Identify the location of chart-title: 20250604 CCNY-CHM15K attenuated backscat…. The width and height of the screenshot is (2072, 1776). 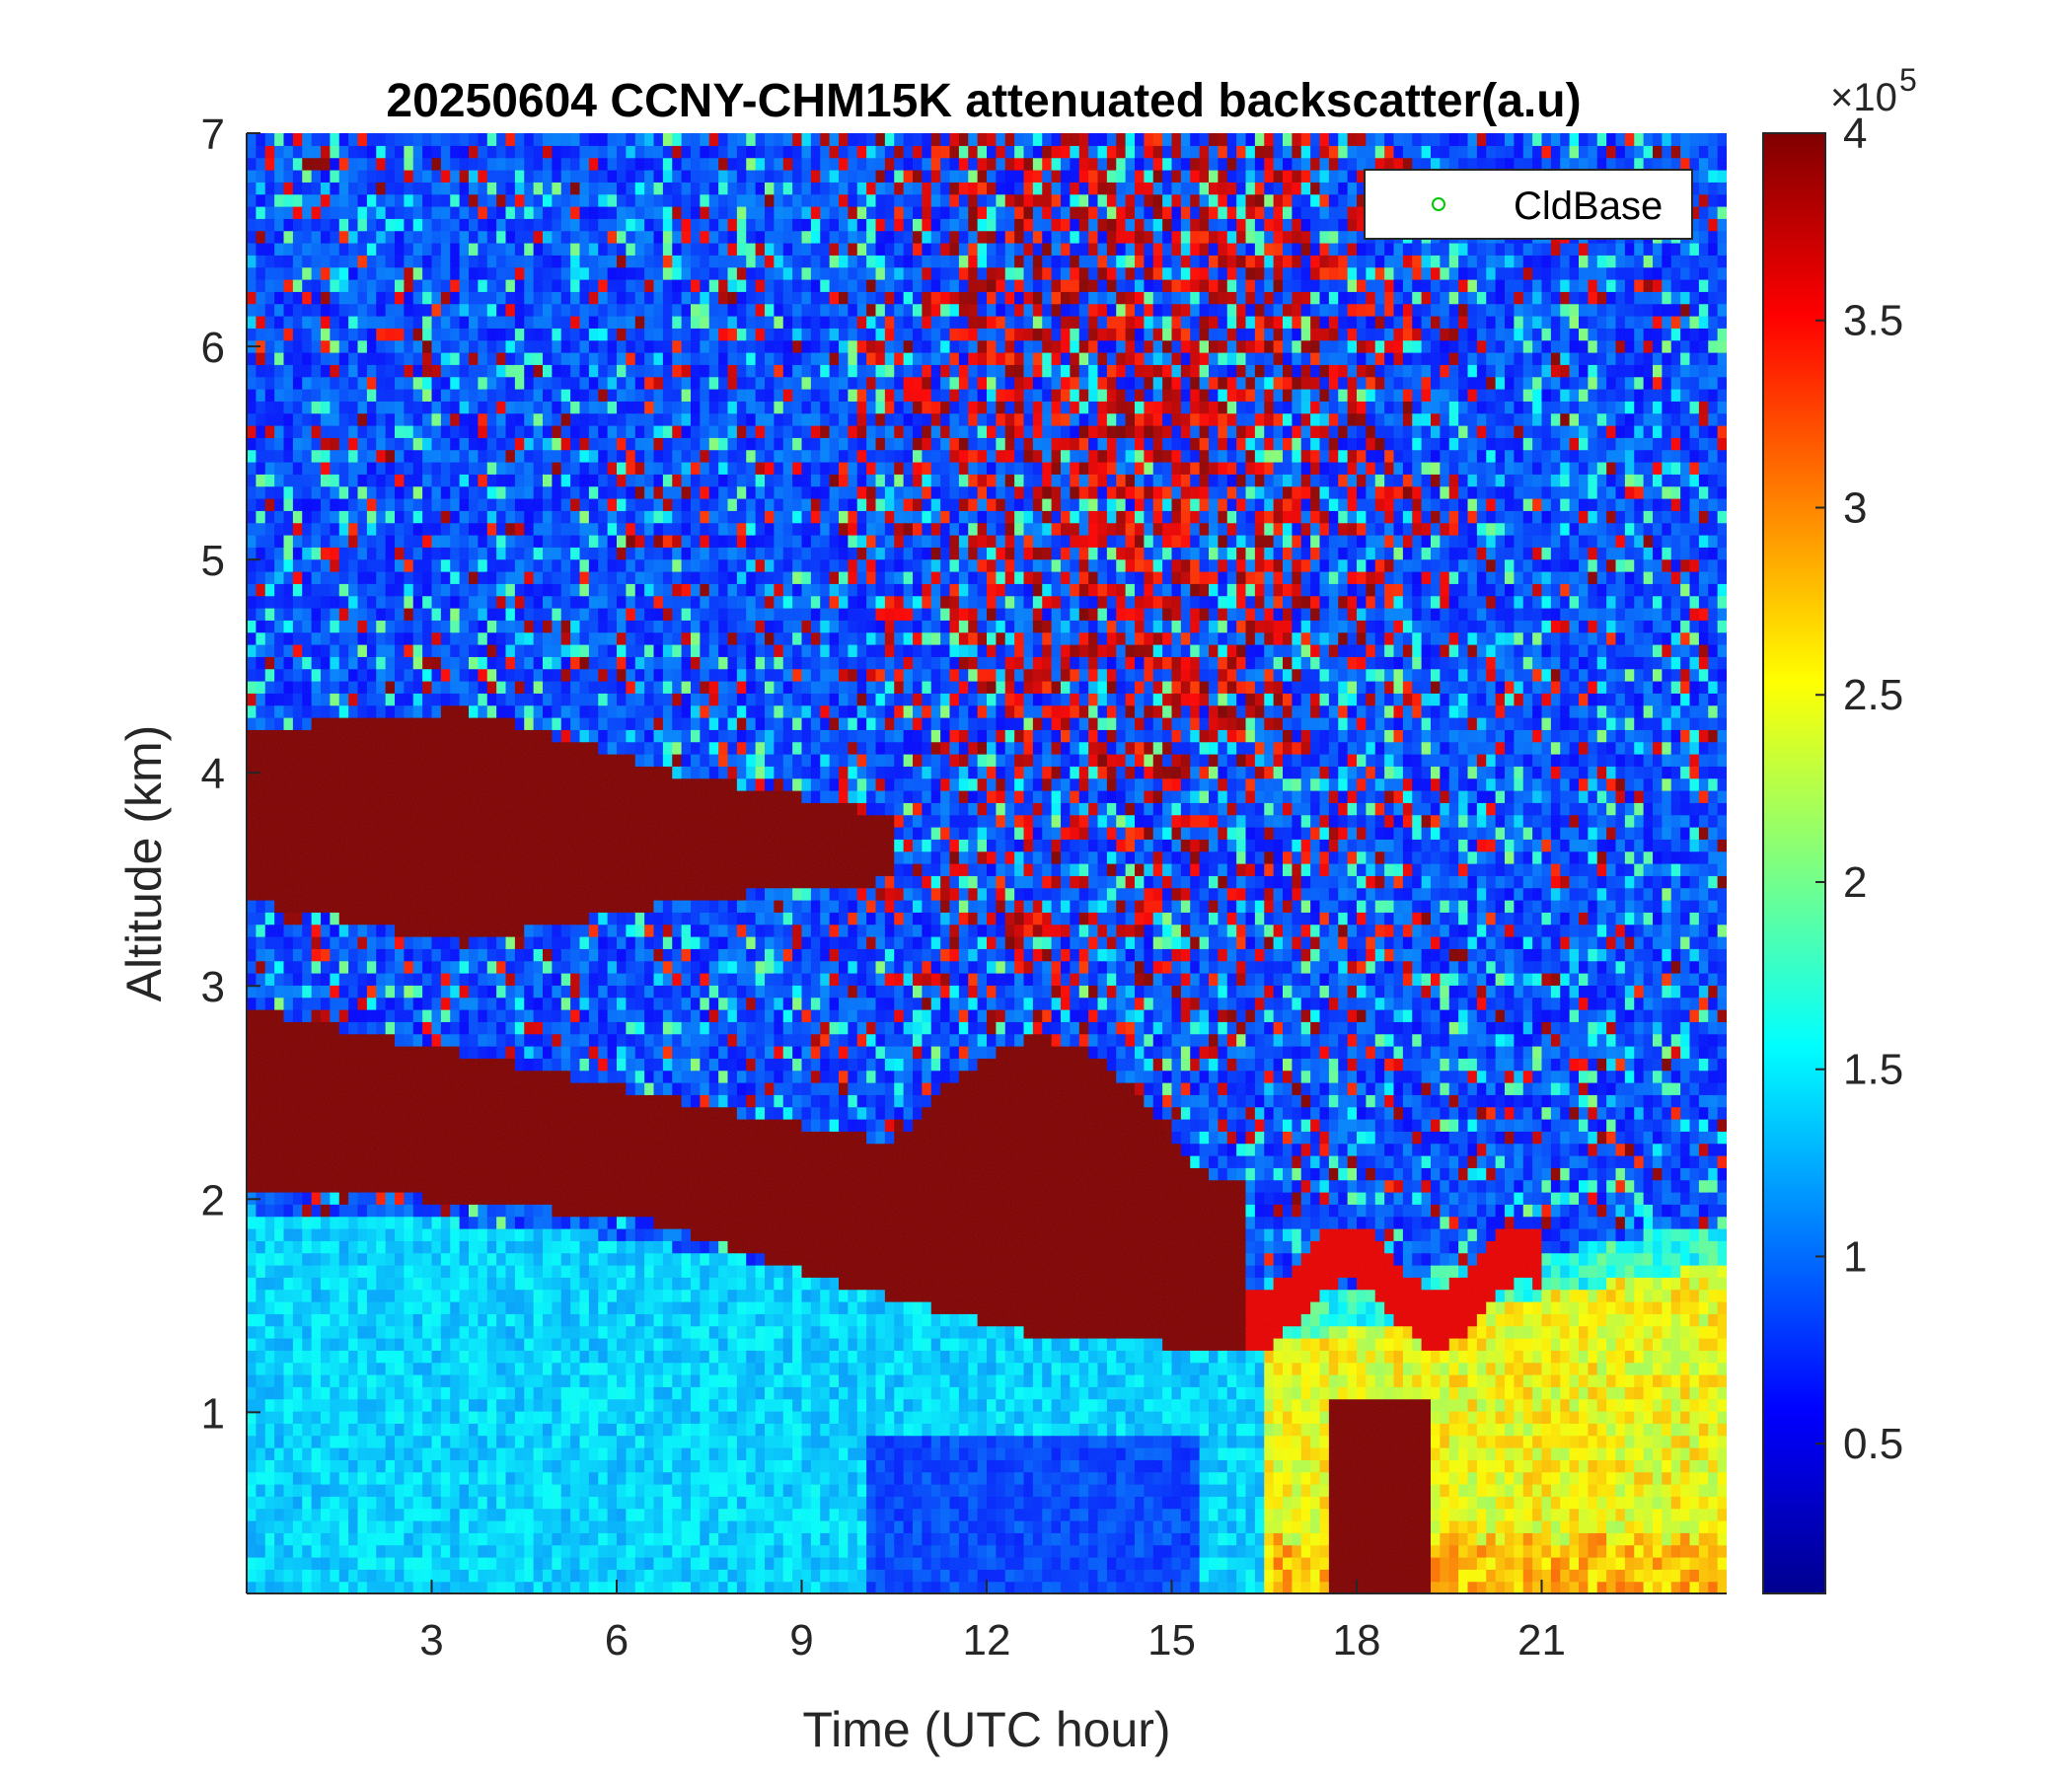
(984, 101).